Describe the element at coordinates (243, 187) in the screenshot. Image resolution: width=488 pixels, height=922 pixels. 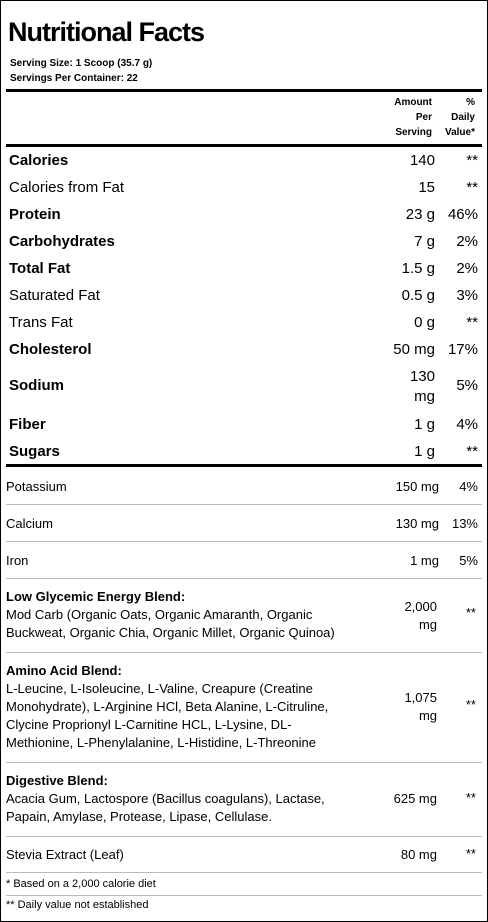
I see `nutrient-row-calories-from-fat: Calories from Fat 15 **` at that location.